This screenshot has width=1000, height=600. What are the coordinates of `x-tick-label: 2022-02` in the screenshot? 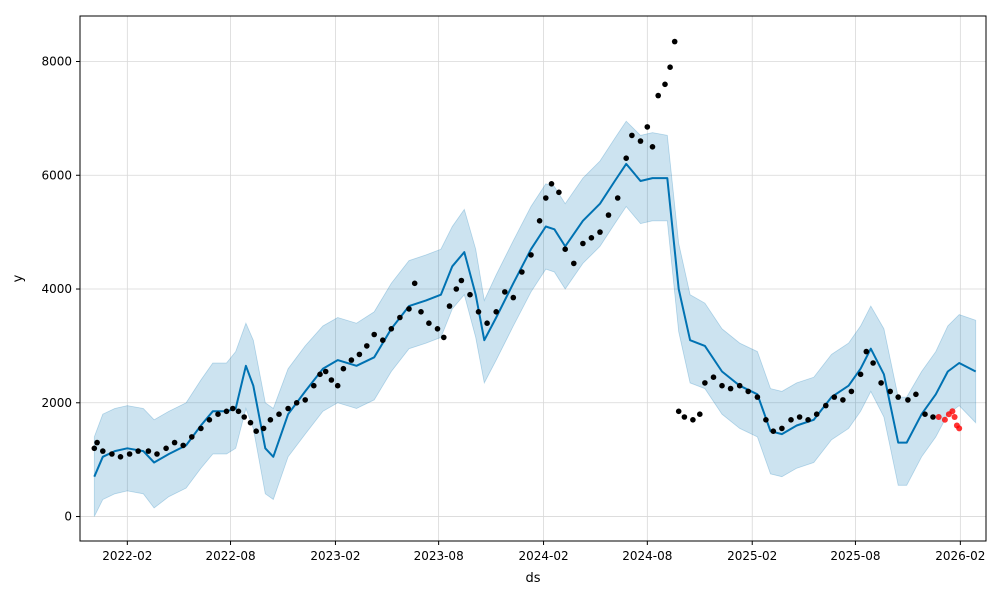 It's located at (127, 556).